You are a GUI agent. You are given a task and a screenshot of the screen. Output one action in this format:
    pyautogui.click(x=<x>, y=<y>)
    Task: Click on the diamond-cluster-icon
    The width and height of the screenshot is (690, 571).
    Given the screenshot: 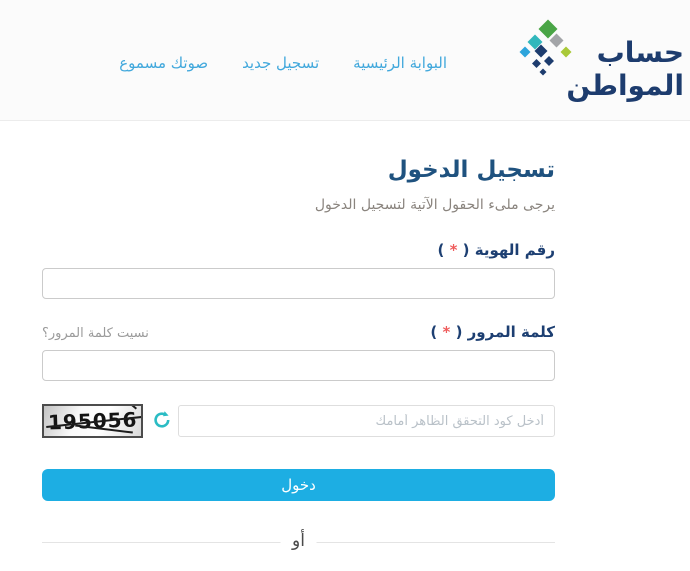 What is the action you would take?
    pyautogui.click(x=543, y=49)
    